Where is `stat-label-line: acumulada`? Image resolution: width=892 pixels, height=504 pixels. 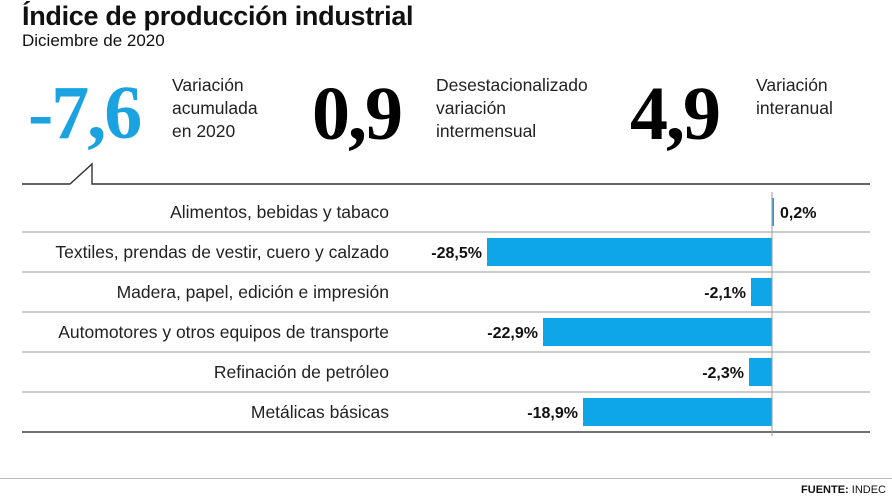
stat-label-line: acumulada is located at coordinates (215, 108).